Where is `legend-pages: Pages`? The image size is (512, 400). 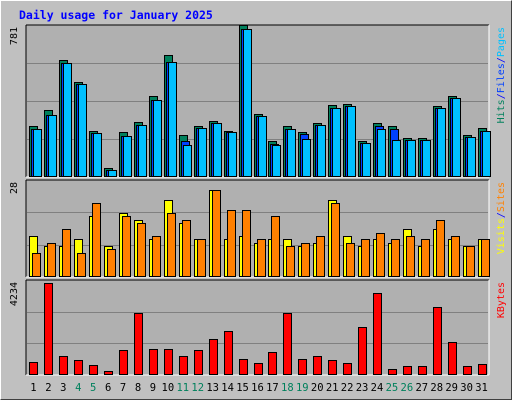
legend-pages: Pages is located at coordinates (501, 42).